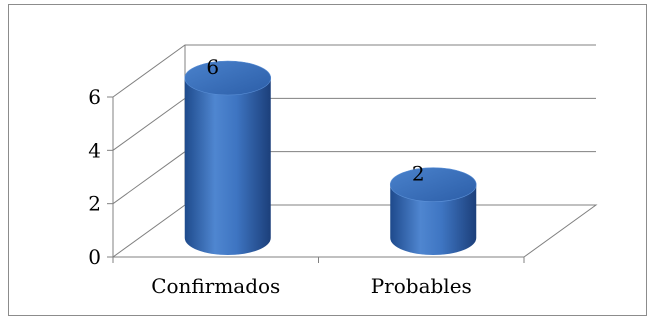 The width and height of the screenshot is (657, 322). Describe the element at coordinates (215, 286) in the screenshot. I see `category-label: Confirmados` at that location.